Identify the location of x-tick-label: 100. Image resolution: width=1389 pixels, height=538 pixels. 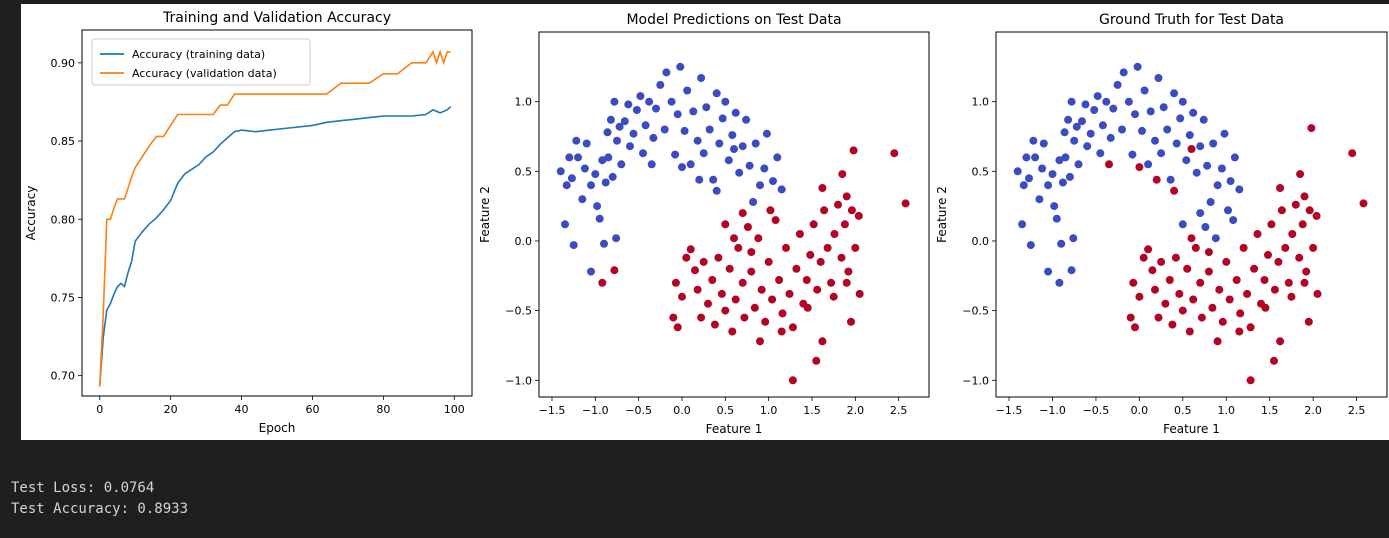
(454, 409).